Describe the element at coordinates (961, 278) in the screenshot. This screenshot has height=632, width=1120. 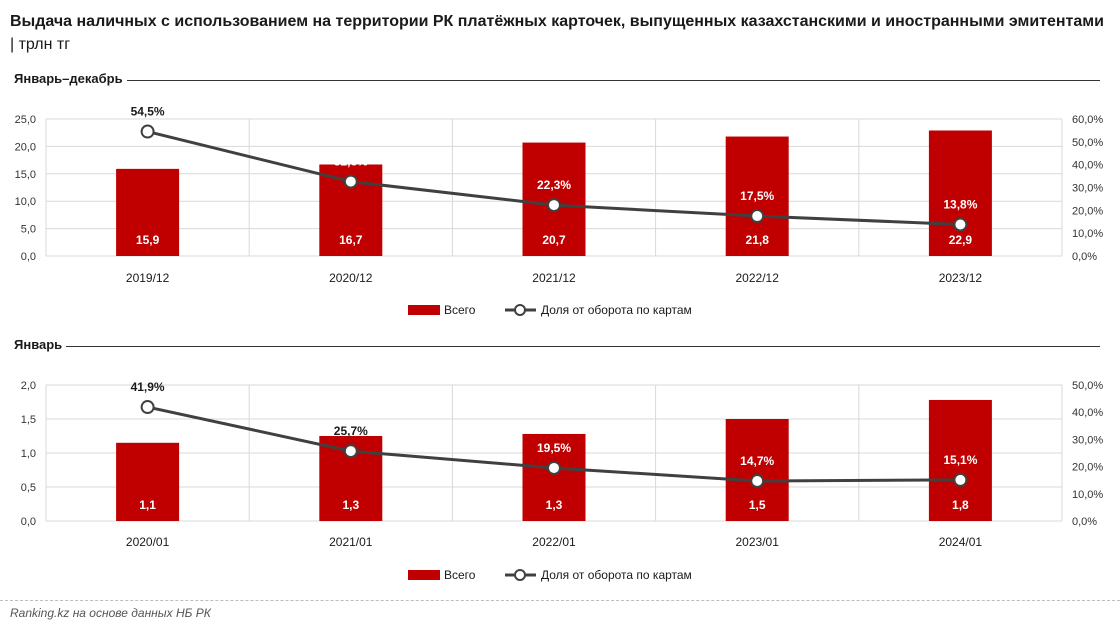
I see `x-tick-label: 2023/12` at that location.